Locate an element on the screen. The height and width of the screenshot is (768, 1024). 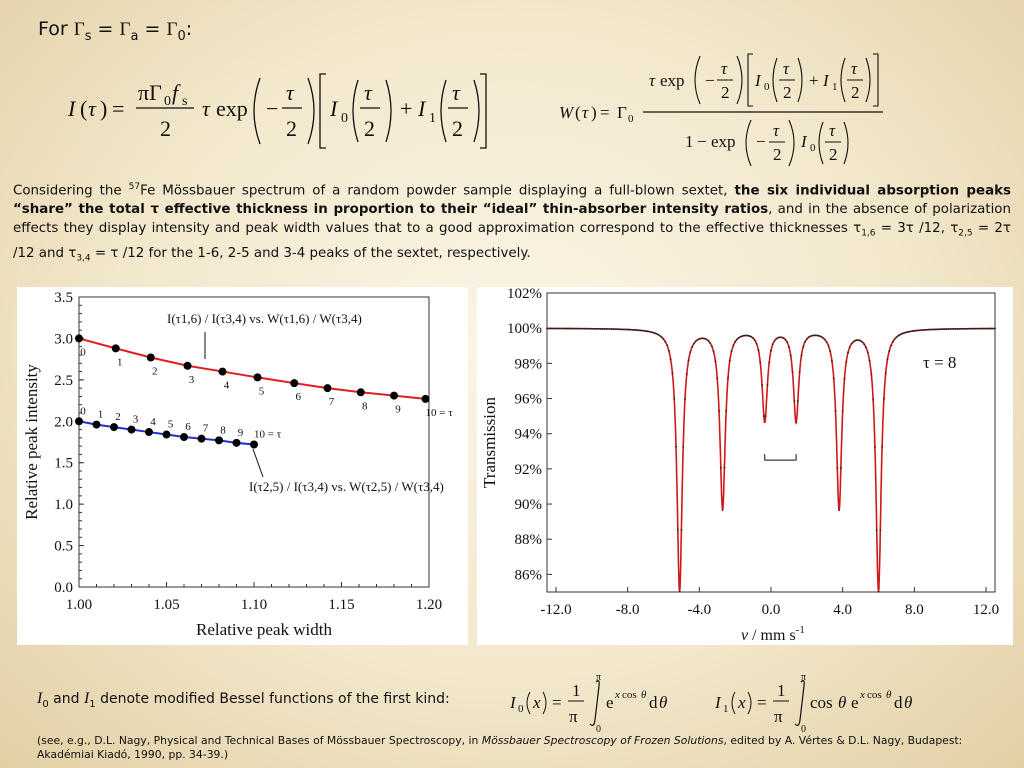
y-tick-label: 90% is located at coordinates (529, 505).